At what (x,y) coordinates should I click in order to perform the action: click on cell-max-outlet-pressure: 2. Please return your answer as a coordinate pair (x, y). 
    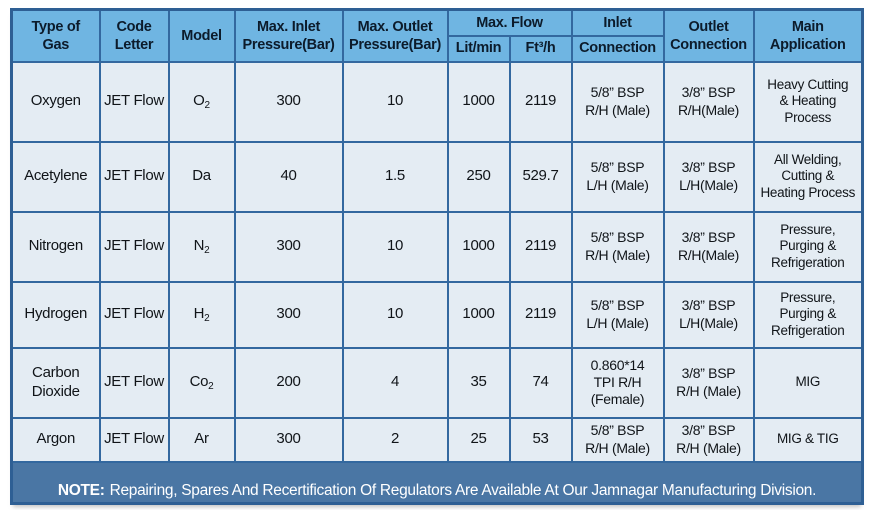
    Looking at the image, I should click on (395, 439).